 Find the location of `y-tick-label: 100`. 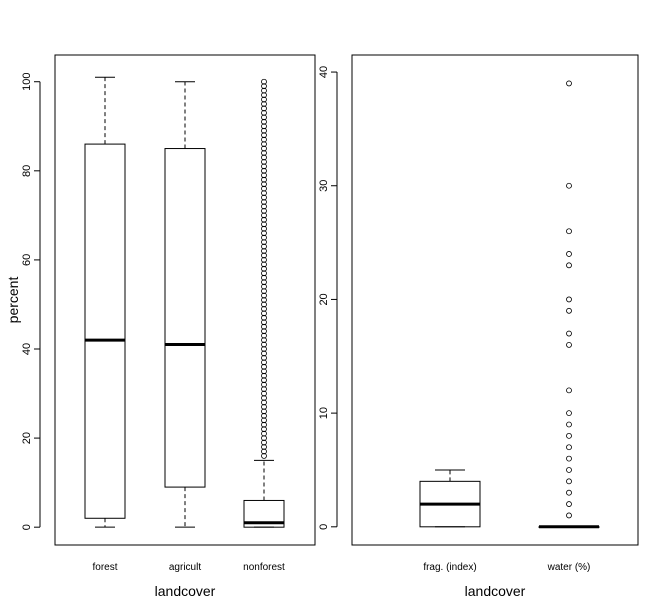

y-tick-label: 100 is located at coordinates (27, 82).